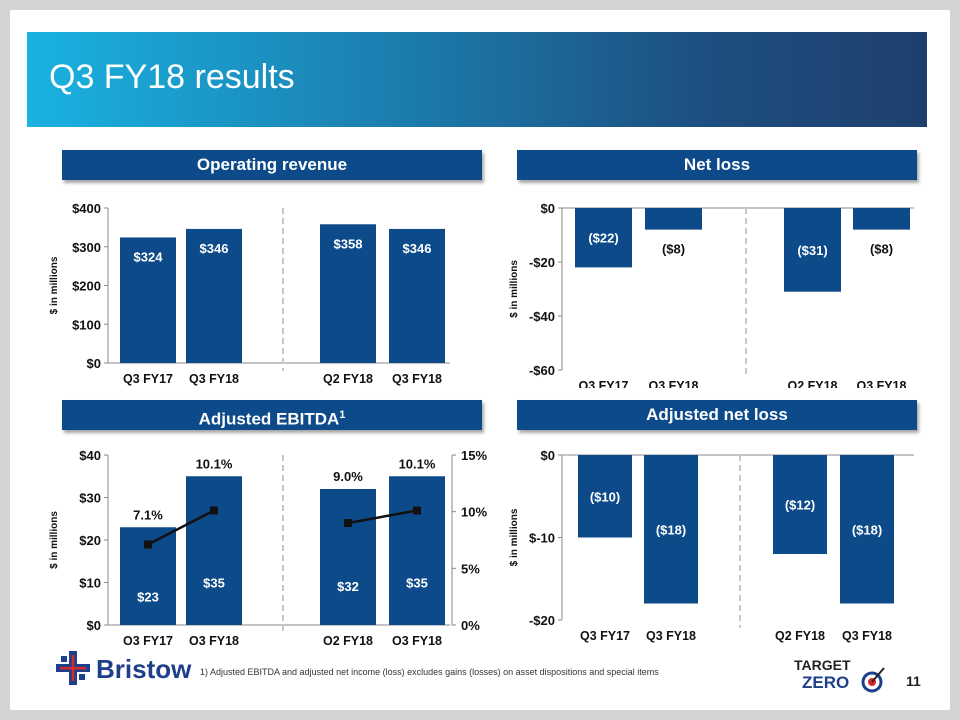  Describe the element at coordinates (514, 537) in the screenshot. I see `adjusted-net-loss-ylabel: $ in millions` at that location.